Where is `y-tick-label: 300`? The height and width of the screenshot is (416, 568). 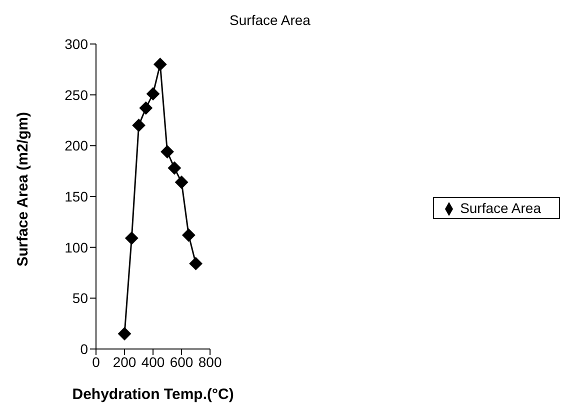 y-tick-label: 300 is located at coordinates (76, 44).